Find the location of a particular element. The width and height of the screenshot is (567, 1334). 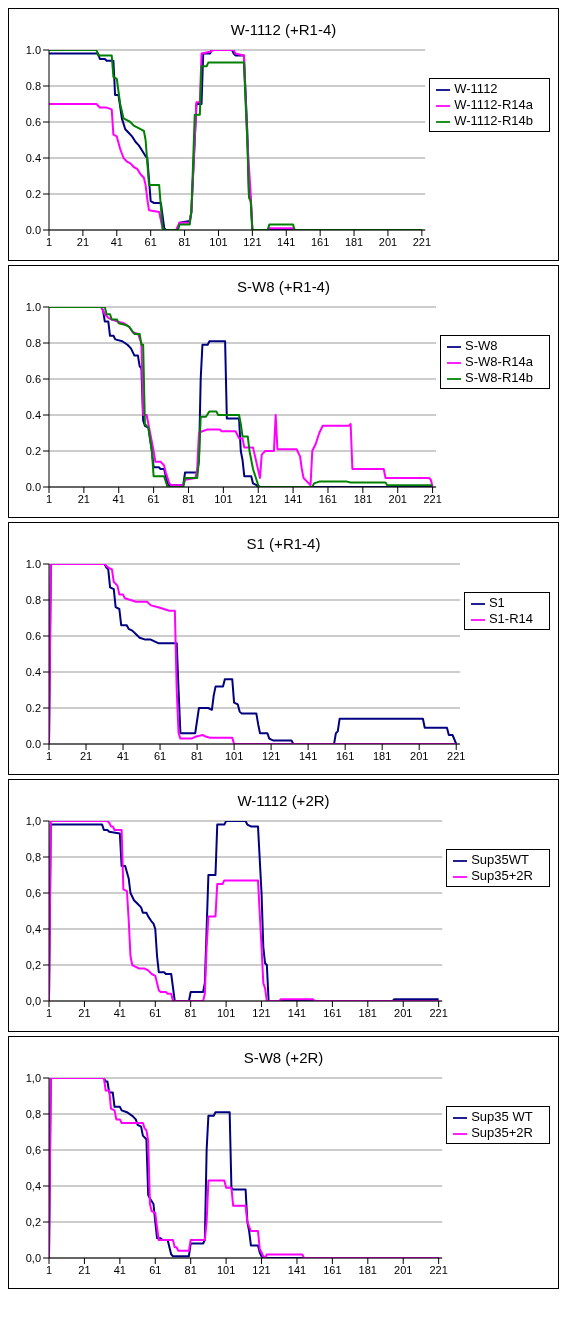

legend-label: Sup35 WT is located at coordinates (502, 1116).